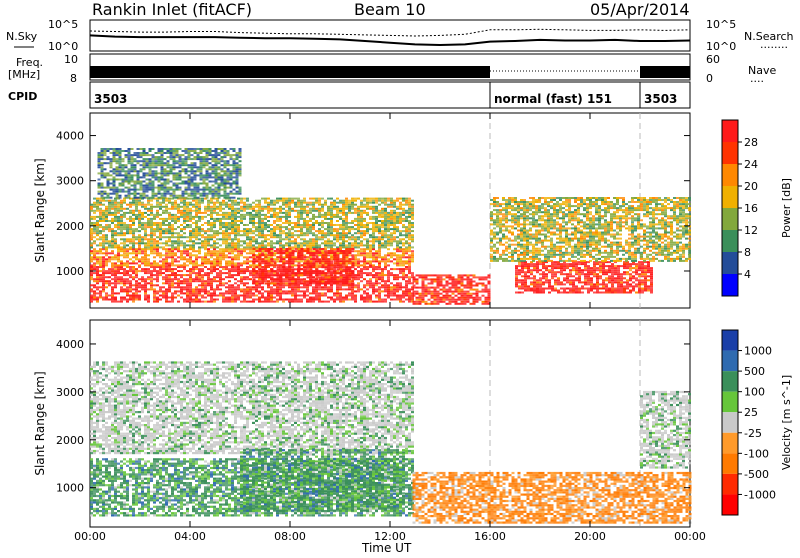 Image resolution: width=800 pixels, height=558 pixels. Describe the element at coordinates (721, 24) in the screenshot. I see `noise-tick-right-top: 10^5` at that location.